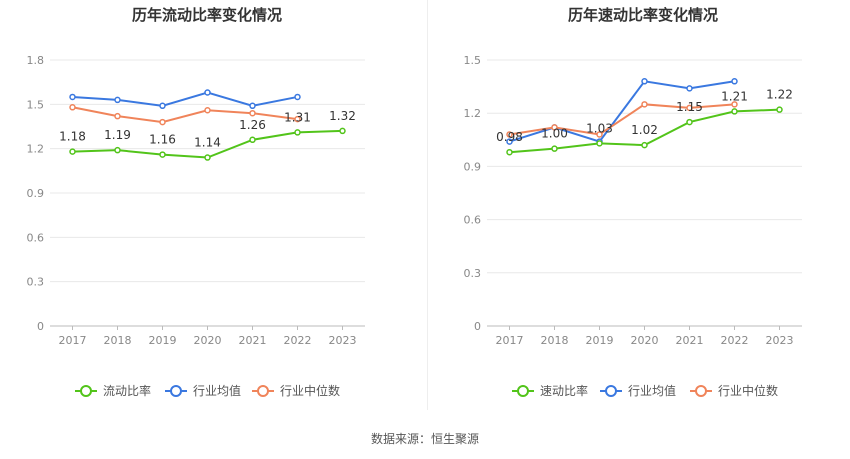  Describe the element at coordinates (252, 125) in the screenshot. I see `data-label: 1.26` at that location.